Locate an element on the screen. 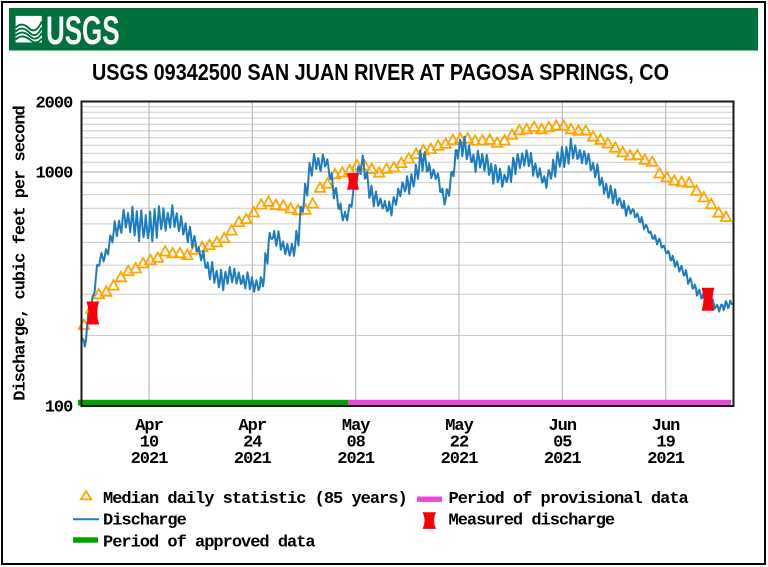 The height and width of the screenshot is (567, 768). svg-text: 1000 is located at coordinates (54, 174).